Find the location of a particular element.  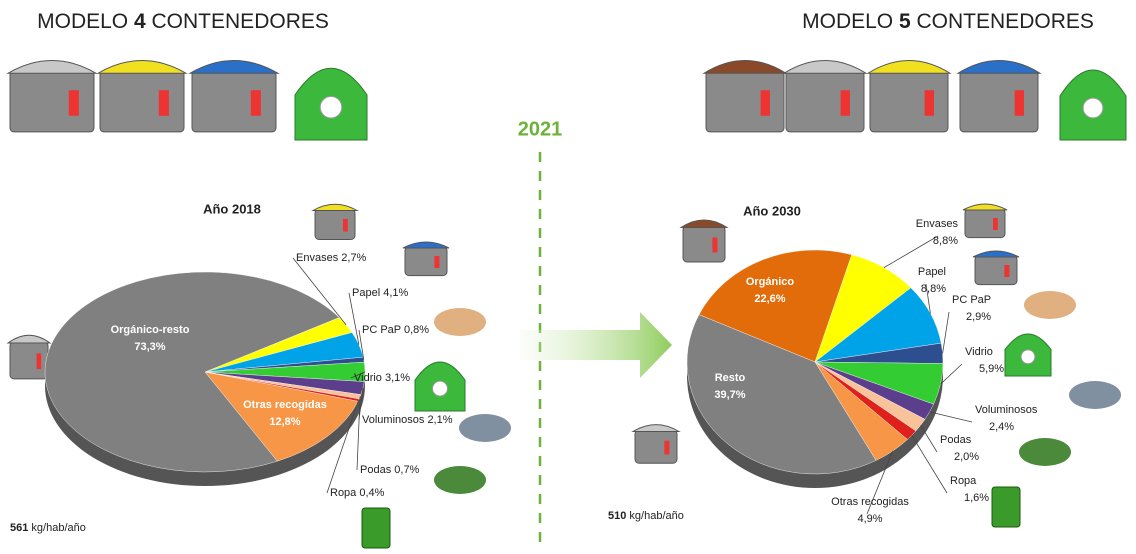

slice-category: Papel is located at coordinates (366, 293).